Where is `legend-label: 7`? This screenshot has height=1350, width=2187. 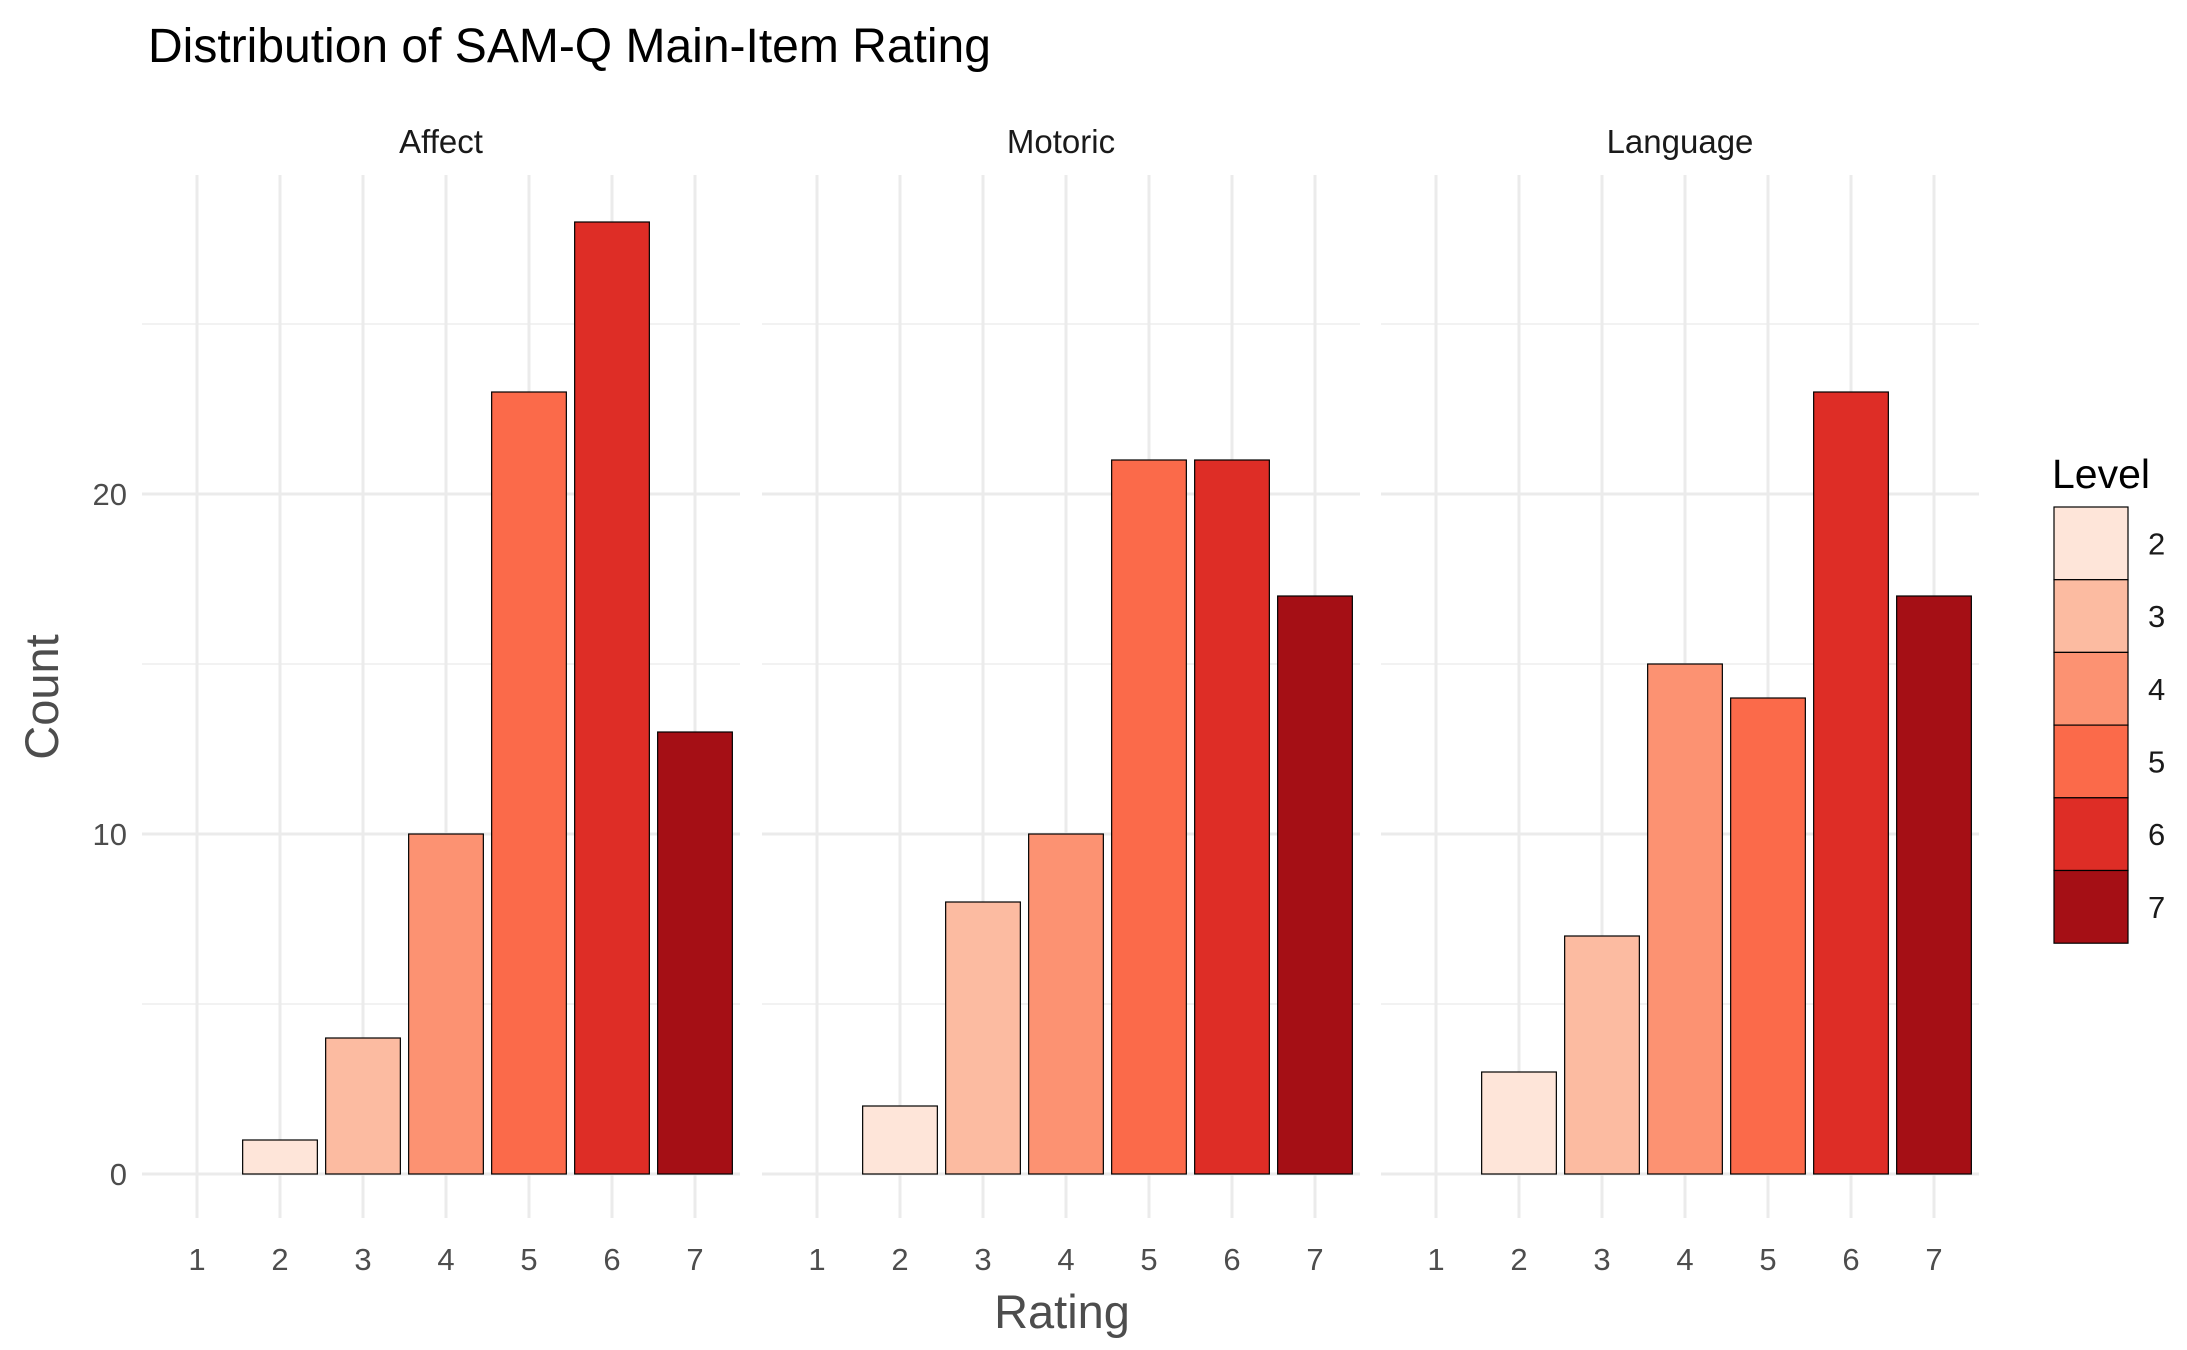 legend-label: 7 is located at coordinates (2156, 907).